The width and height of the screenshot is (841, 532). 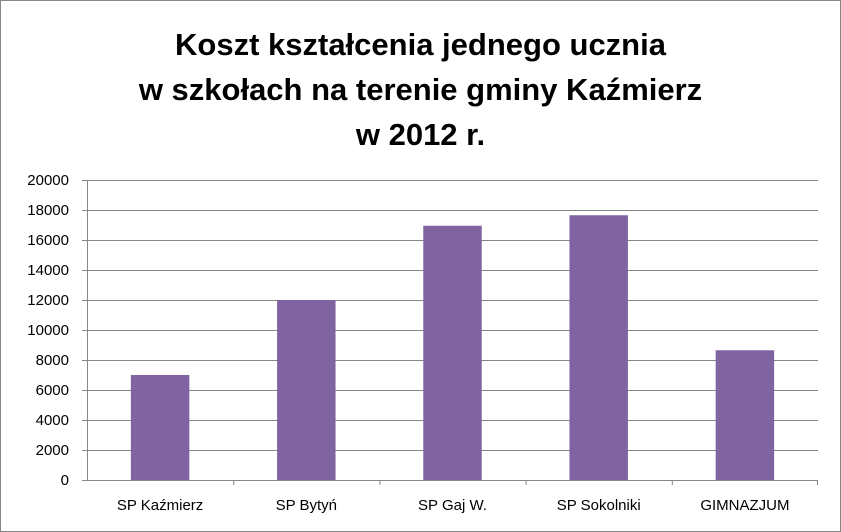 What do you see at coordinates (48, 300) in the screenshot?
I see `y-tick-label: 12000` at bounding box center [48, 300].